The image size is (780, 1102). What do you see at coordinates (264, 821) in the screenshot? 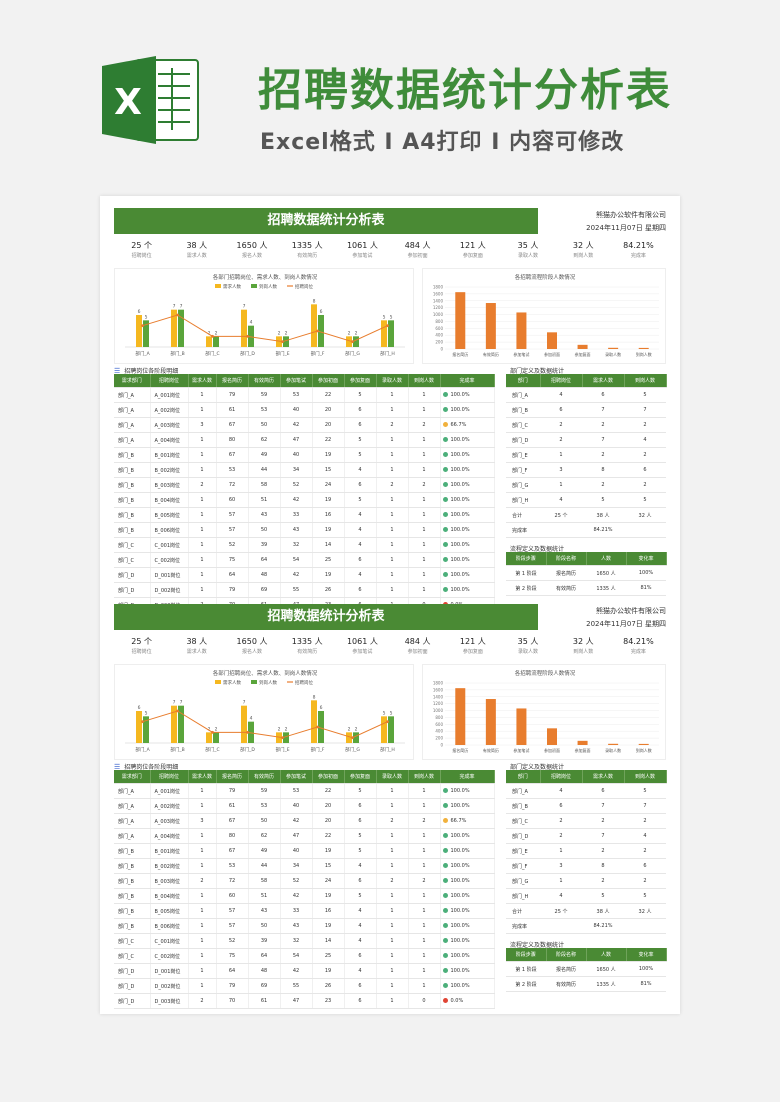
I see `table-cell: 50` at bounding box center [264, 821].